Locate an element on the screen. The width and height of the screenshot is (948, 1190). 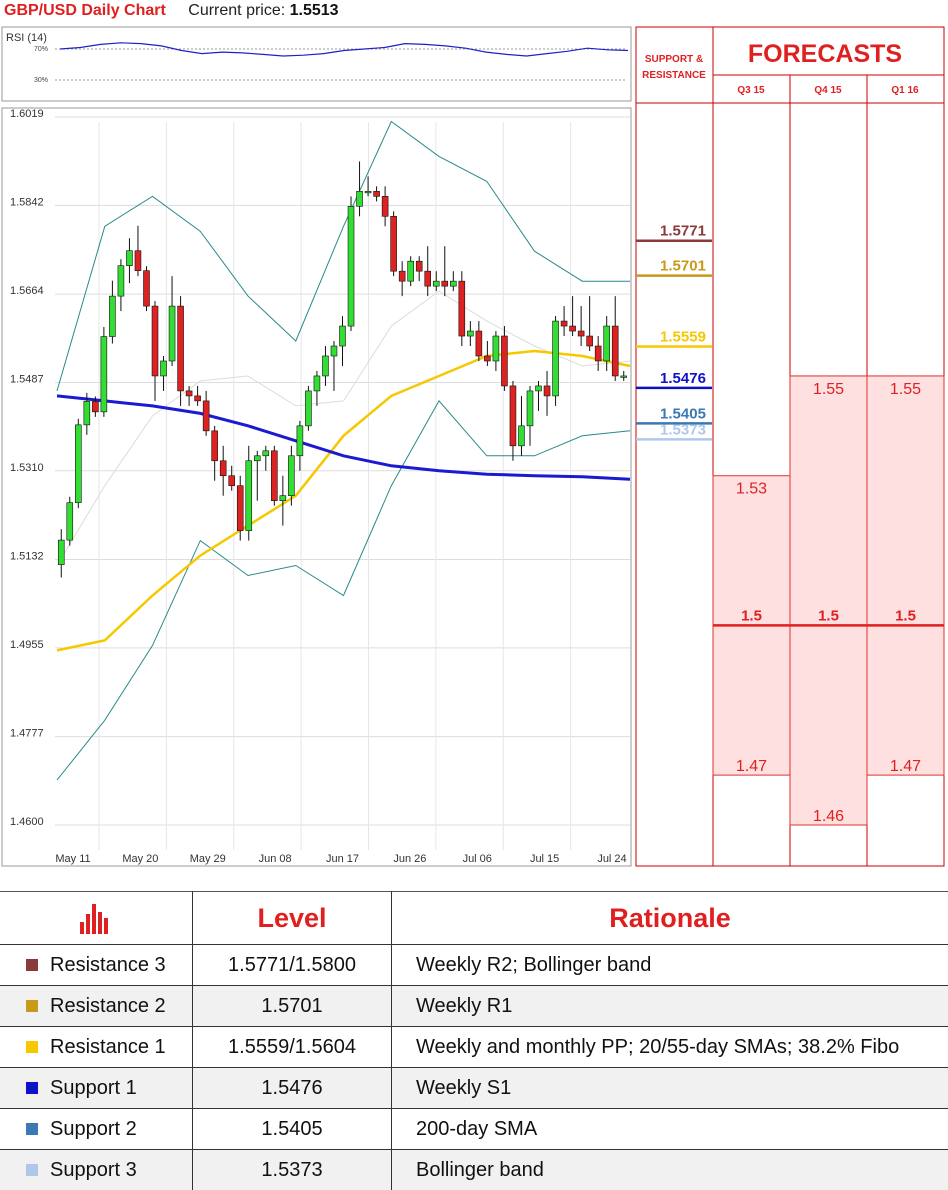
quarter-q4: Q4 15 is located at coordinates (828, 90).